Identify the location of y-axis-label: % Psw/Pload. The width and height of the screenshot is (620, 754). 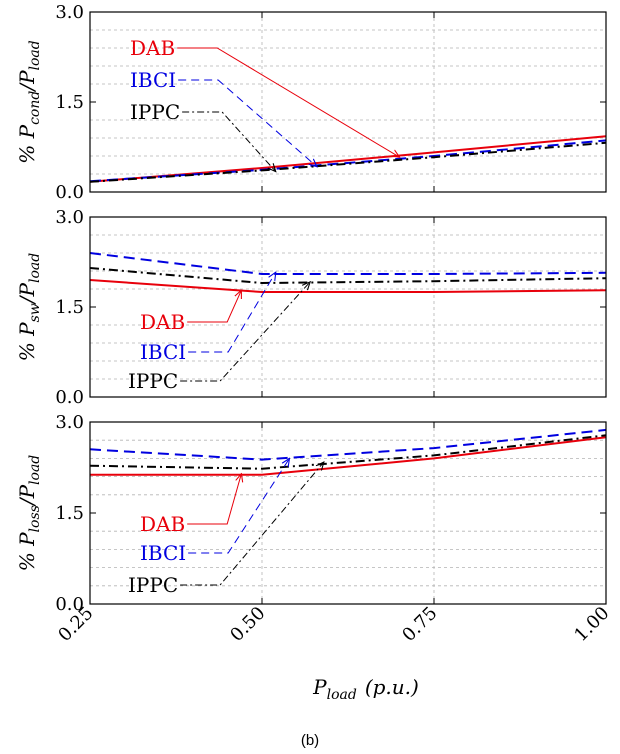
(29, 307).